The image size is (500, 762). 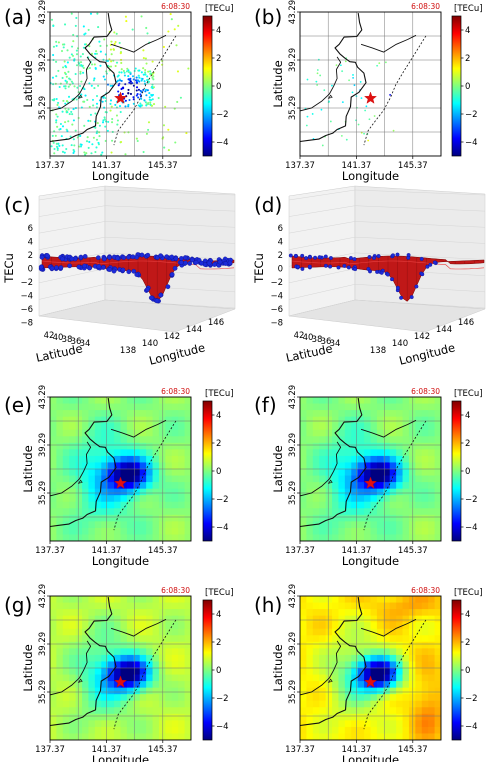 What do you see at coordinates (17, 205) in the screenshot?
I see `panel-label: (c)` at bounding box center [17, 205].